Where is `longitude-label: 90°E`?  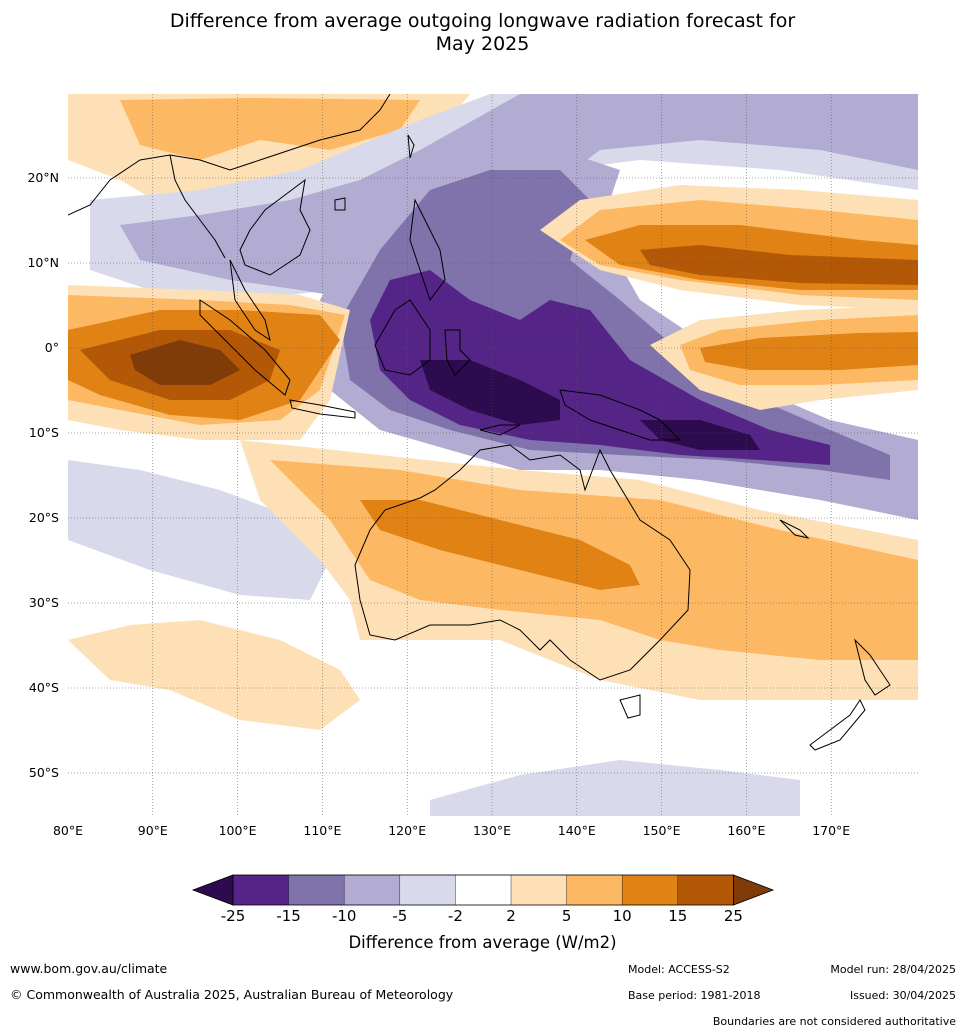 longitude-label: 90°E is located at coordinates (153, 830).